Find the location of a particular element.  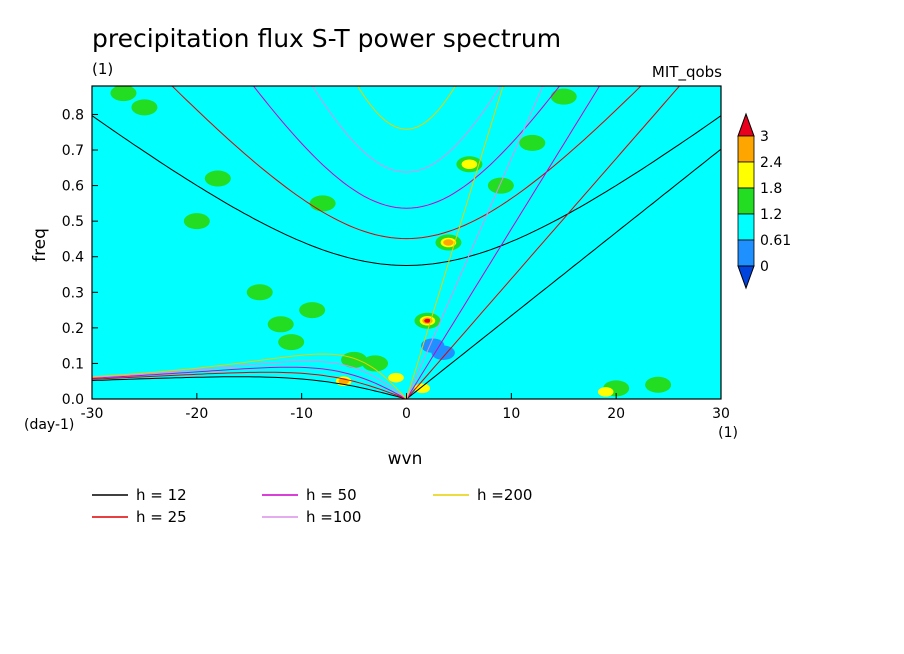

y-tick-label-1: 0.1 is located at coordinates (73, 364).